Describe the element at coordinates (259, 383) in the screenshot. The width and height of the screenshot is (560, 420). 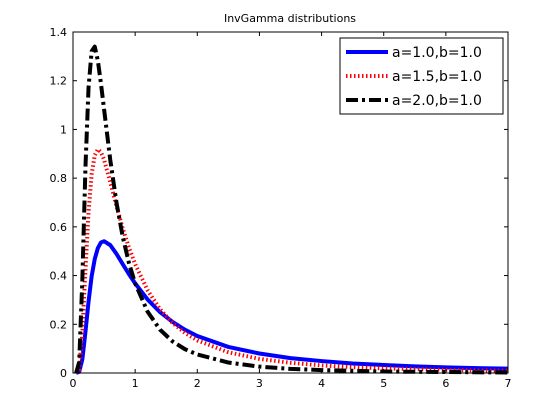
I see `x-tick-label: 3` at that location.